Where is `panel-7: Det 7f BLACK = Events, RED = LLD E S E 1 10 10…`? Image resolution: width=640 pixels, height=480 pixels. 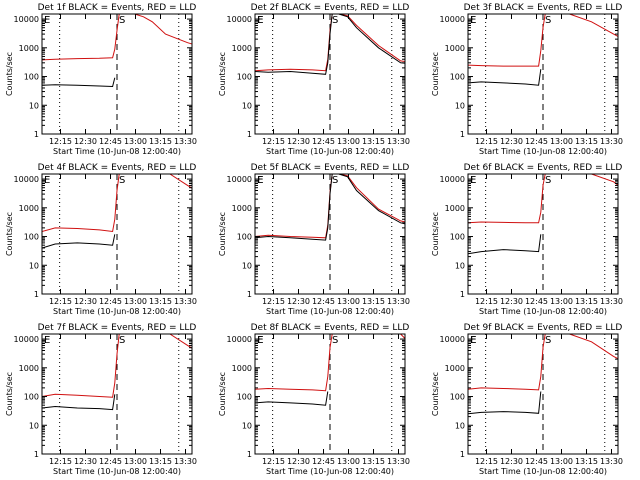 panel-7: Det 7f BLACK = Events, RED = LLD E S E 1 10 10… is located at coordinates (134, 399).